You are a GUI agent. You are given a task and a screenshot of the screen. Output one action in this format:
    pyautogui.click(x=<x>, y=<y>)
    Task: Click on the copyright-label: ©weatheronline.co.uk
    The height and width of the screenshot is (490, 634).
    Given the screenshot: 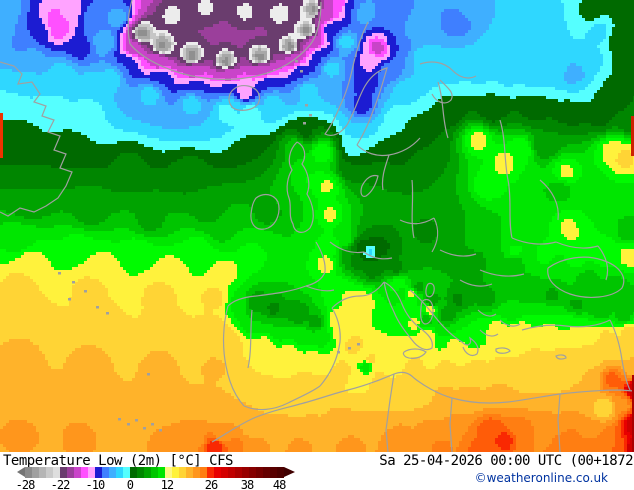 What is the action you would take?
    pyautogui.click(x=541, y=478)
    